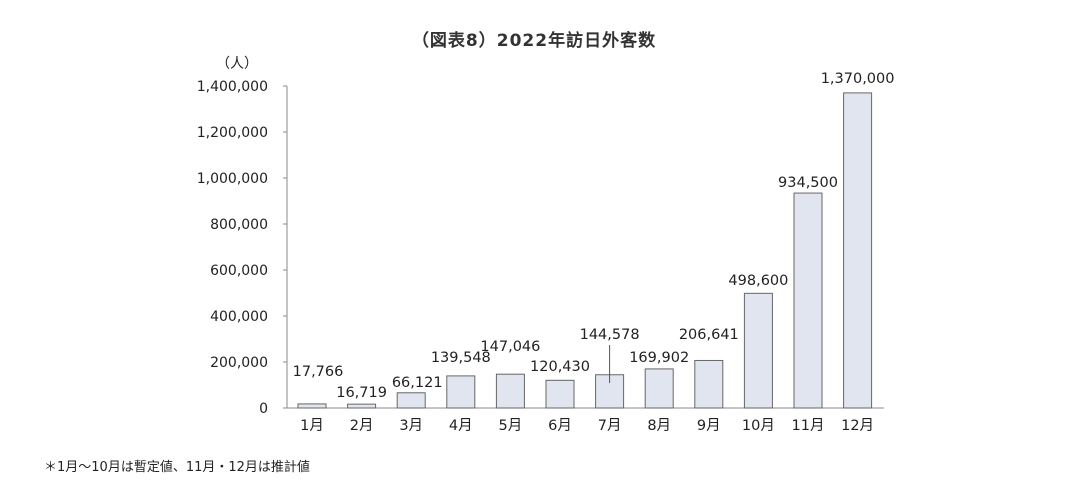 The image size is (1068, 487). Describe the element at coordinates (362, 426) in the screenshot. I see `x-tick-label: 2月` at that location.